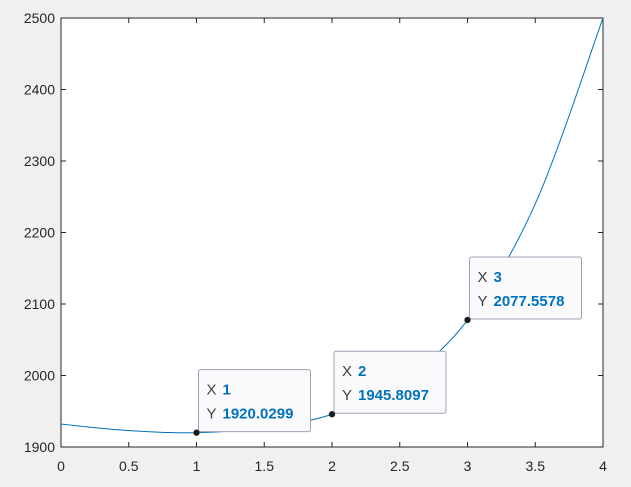 Image resolution: width=631 pixels, height=487 pixels. What do you see at coordinates (39, 376) in the screenshot?
I see `y-tick-label: 2000` at bounding box center [39, 376].